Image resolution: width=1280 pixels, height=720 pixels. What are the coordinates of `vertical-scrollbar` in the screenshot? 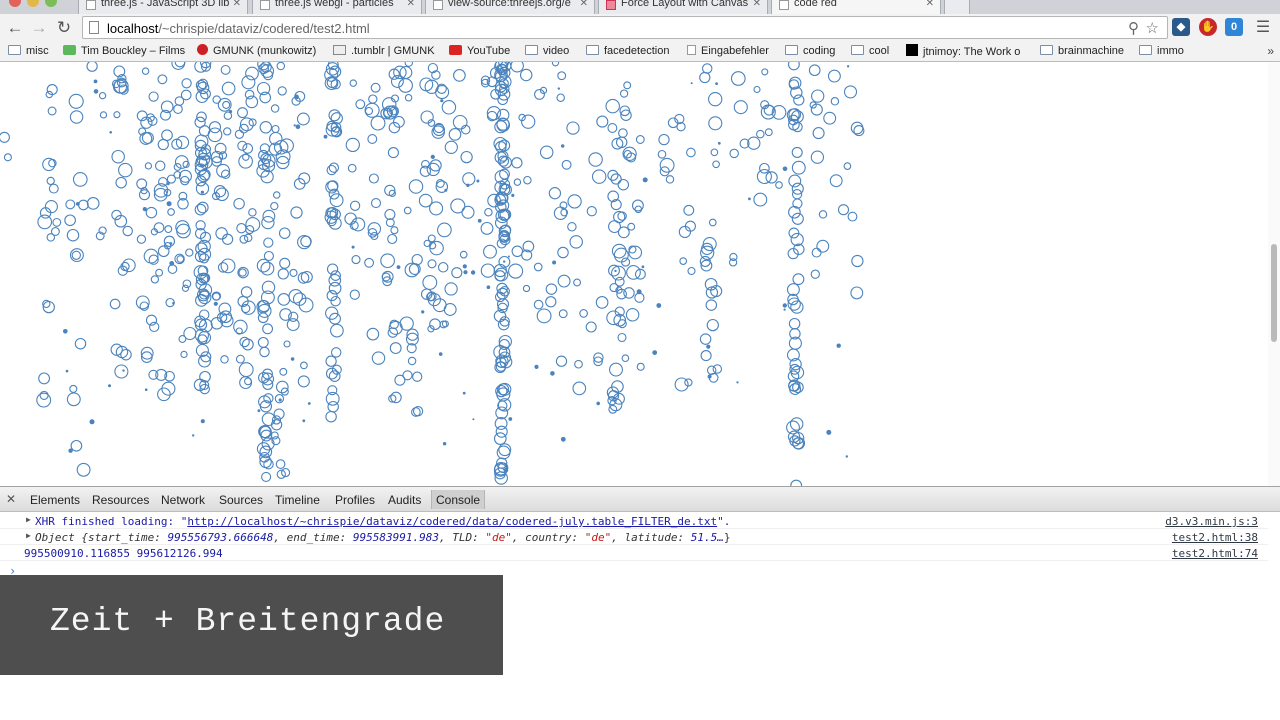 It's located at (1274, 274).